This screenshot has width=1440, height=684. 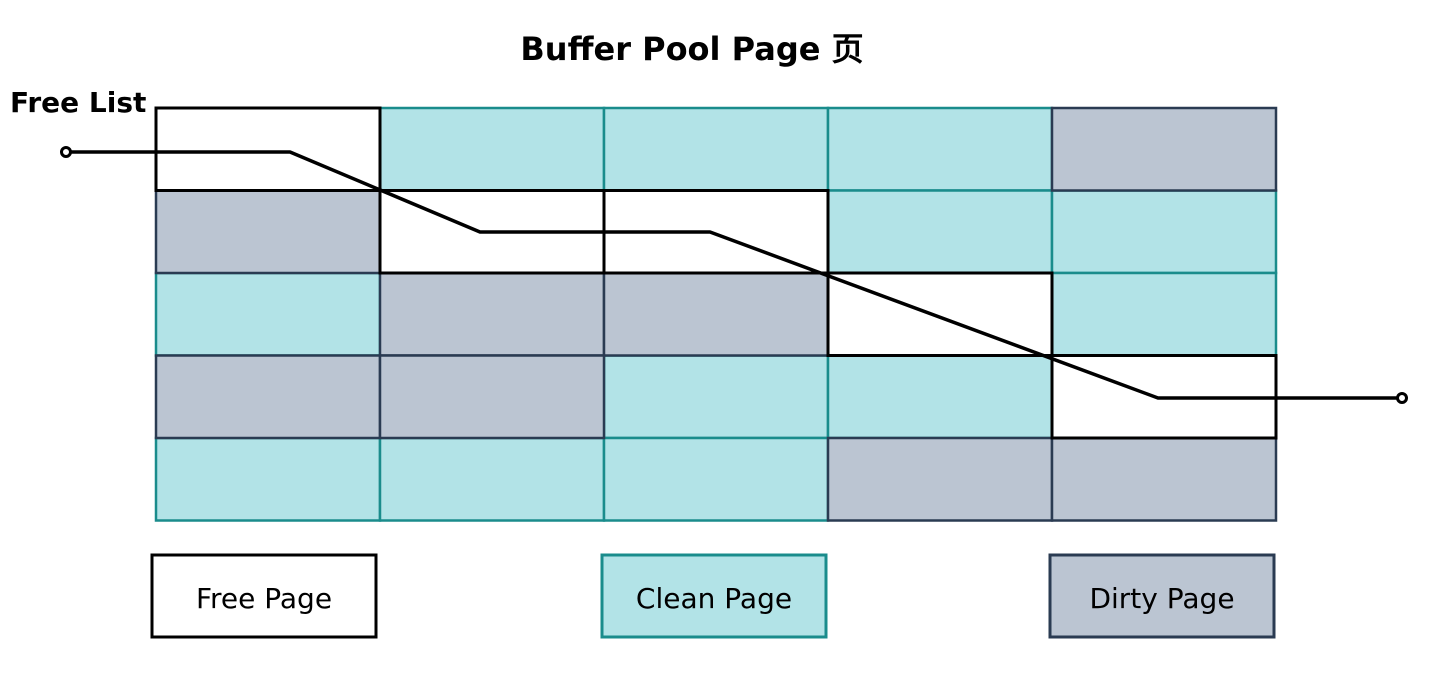 I want to click on legend: Free Page Clean Page Dirty Page, so click(x=713, y=596).